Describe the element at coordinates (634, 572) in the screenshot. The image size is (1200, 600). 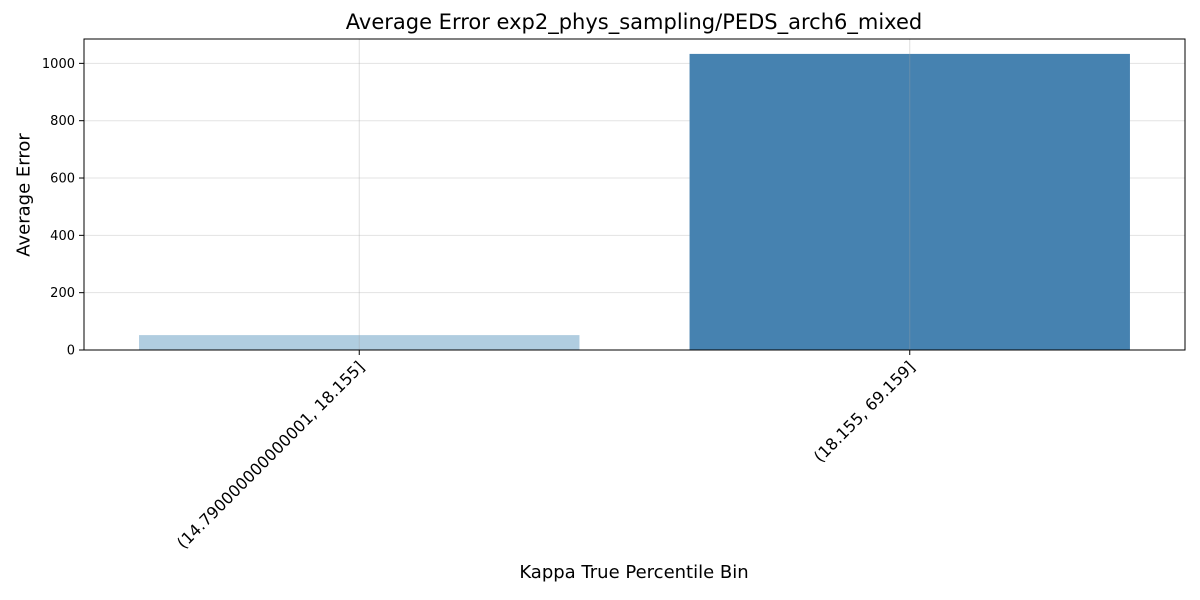
I see `x-axis-label: Kappa True Percentile Bin` at that location.